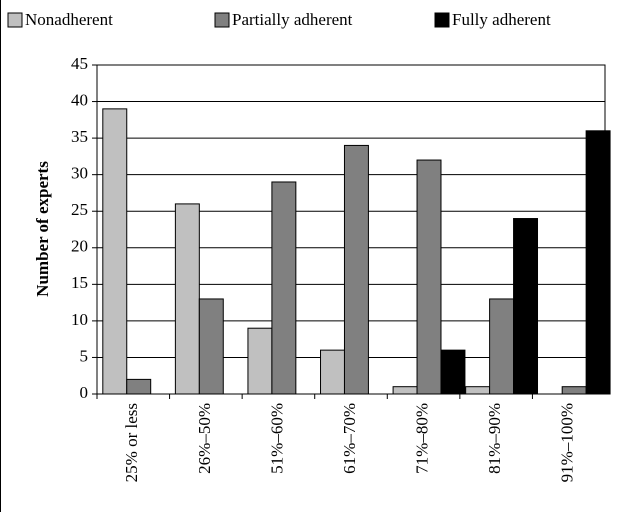  I want to click on x-tick-label: 91%–100%, so click(567, 442).